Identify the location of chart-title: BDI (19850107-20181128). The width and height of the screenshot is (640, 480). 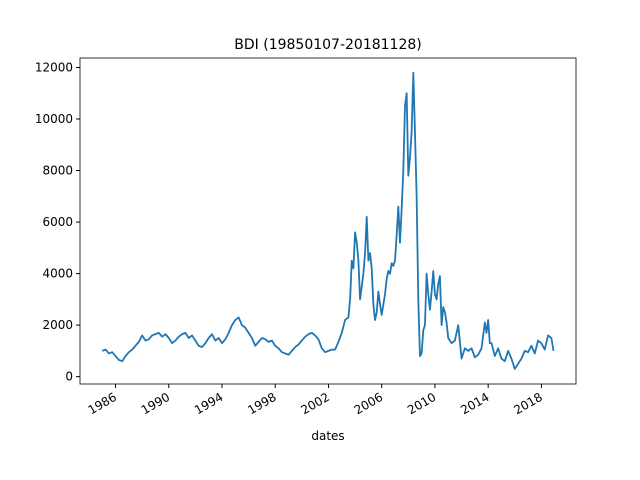
(327, 45).